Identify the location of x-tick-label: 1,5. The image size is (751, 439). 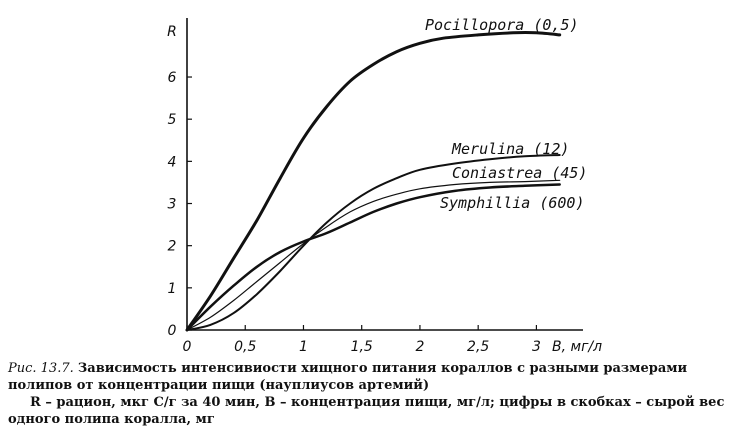
(362, 347).